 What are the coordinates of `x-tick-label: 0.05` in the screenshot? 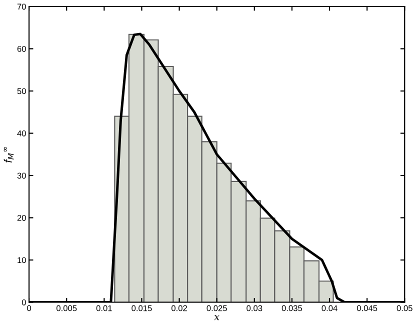 It's located at (404, 308).